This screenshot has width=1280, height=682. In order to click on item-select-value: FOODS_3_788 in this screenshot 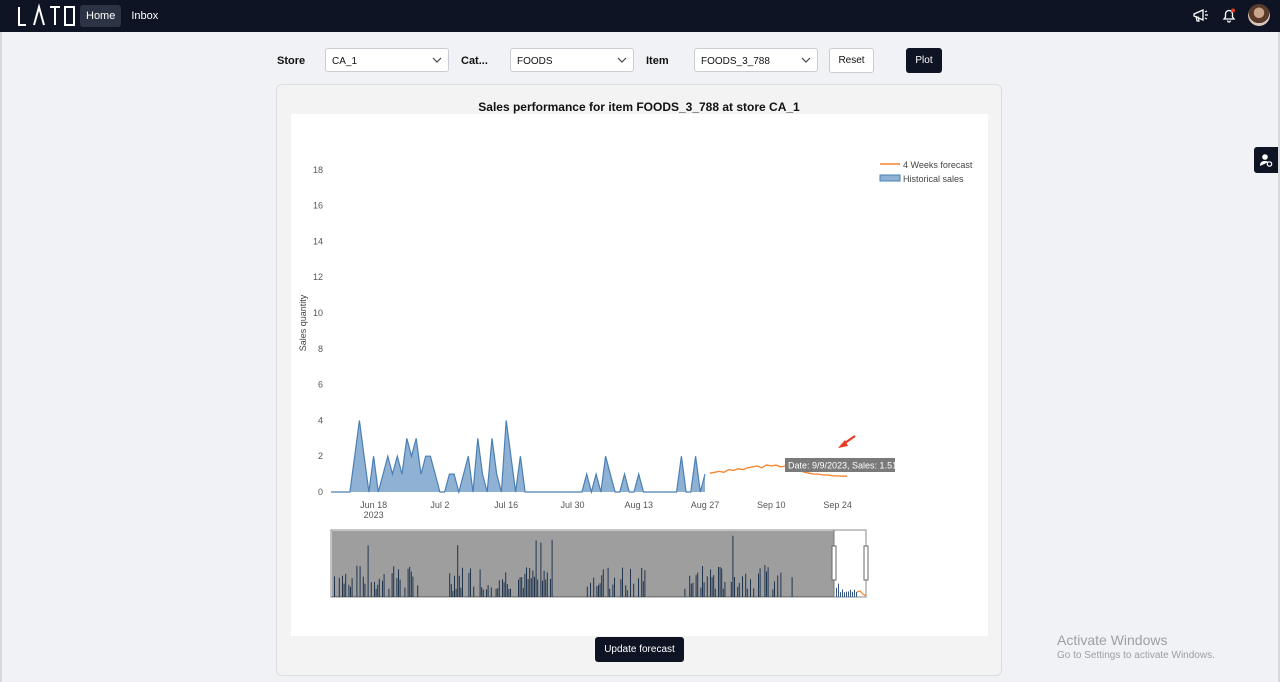, I will do `click(735, 61)`.